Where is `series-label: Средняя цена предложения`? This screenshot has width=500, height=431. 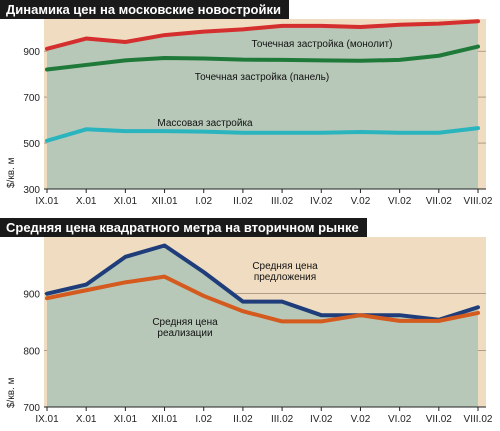 series-label: Средняя цена предложения is located at coordinates (285, 272).